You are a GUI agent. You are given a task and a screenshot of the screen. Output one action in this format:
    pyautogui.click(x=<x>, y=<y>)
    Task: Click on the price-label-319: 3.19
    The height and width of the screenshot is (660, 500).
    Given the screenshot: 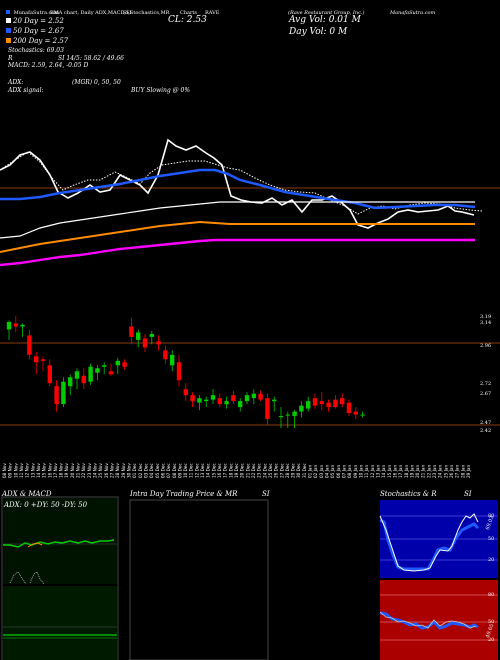 What is the action you would take?
    pyautogui.click(x=486, y=317)
    